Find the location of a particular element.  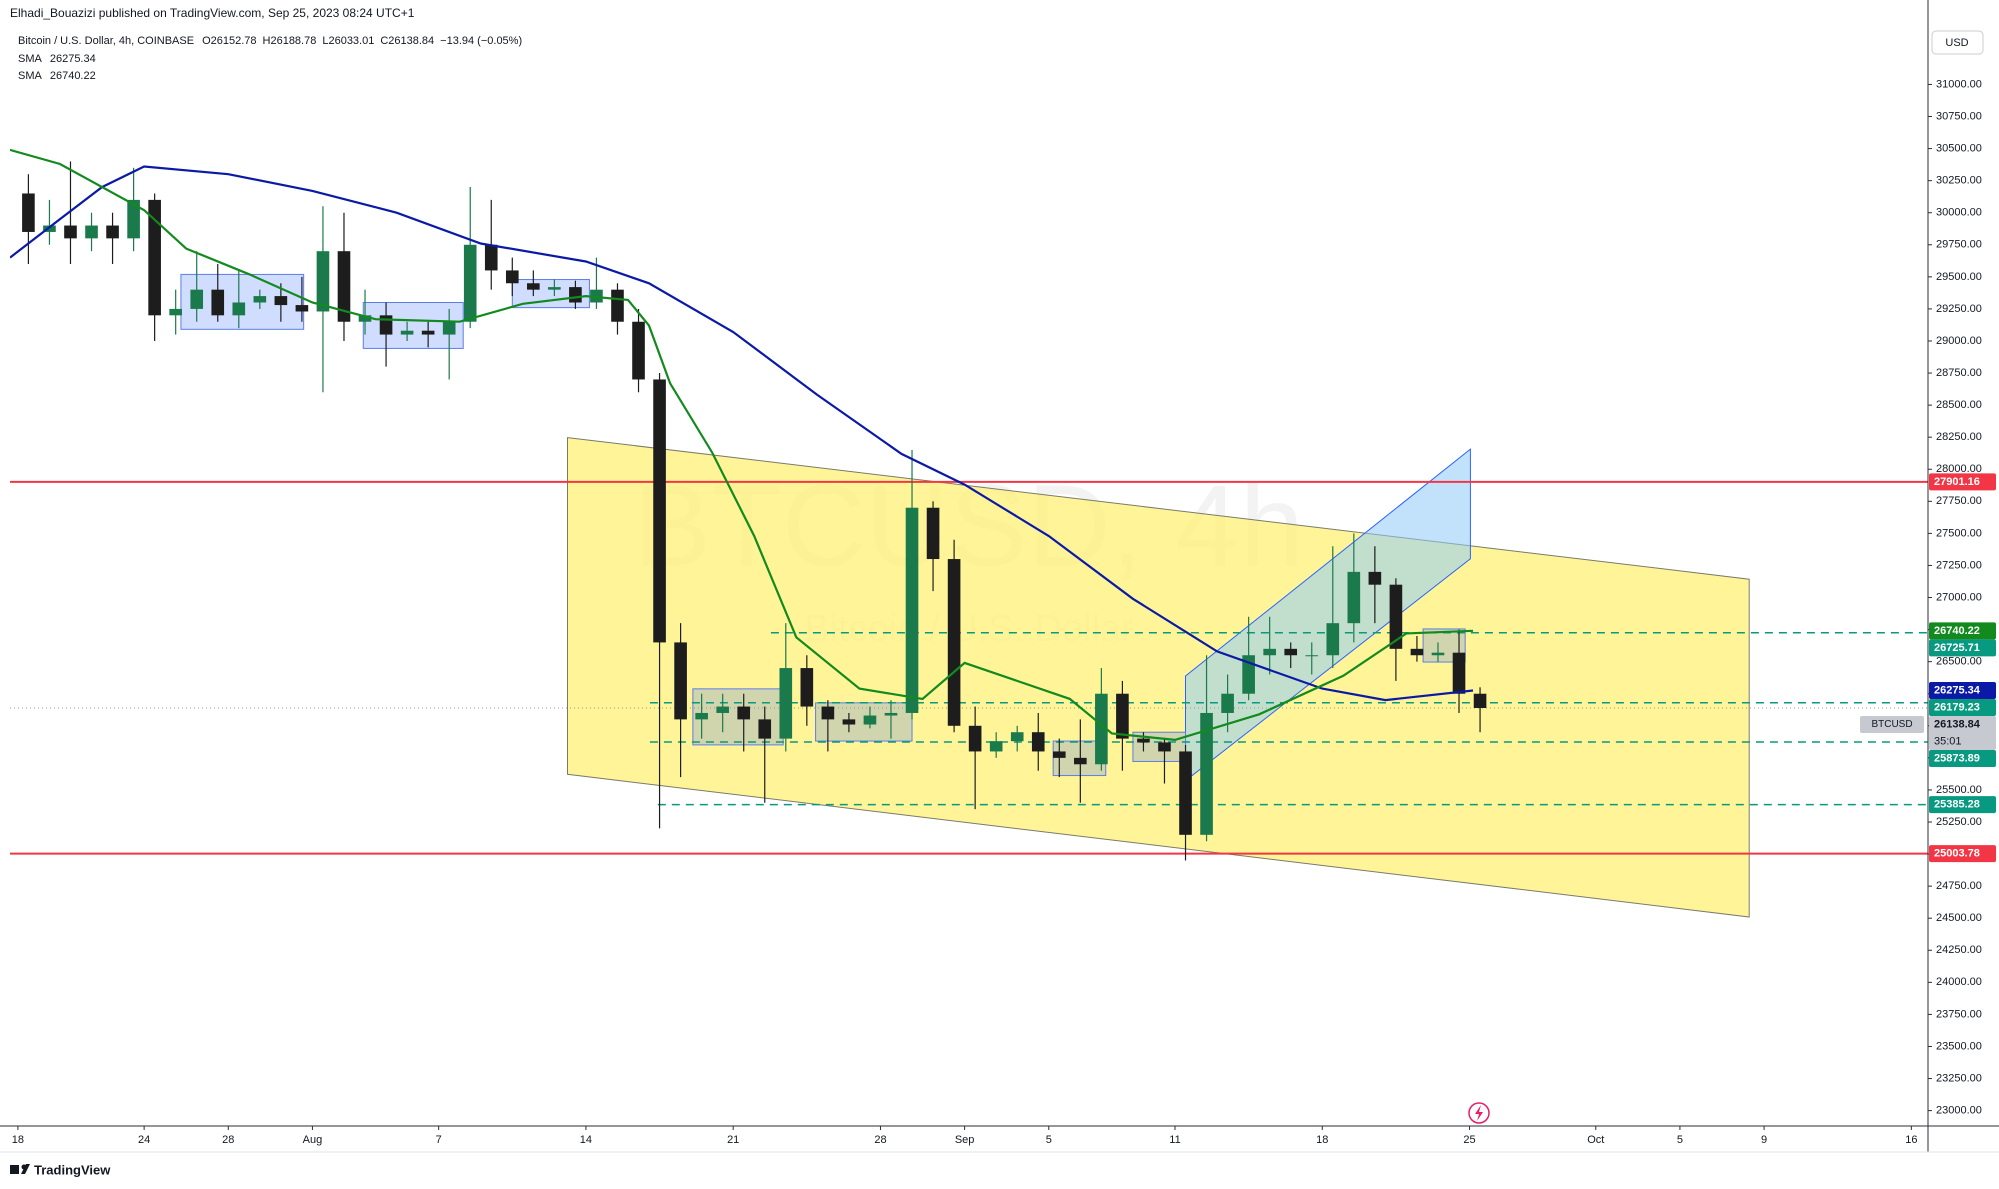

y-tick-label: 24500.00 is located at coordinates (1959, 918).